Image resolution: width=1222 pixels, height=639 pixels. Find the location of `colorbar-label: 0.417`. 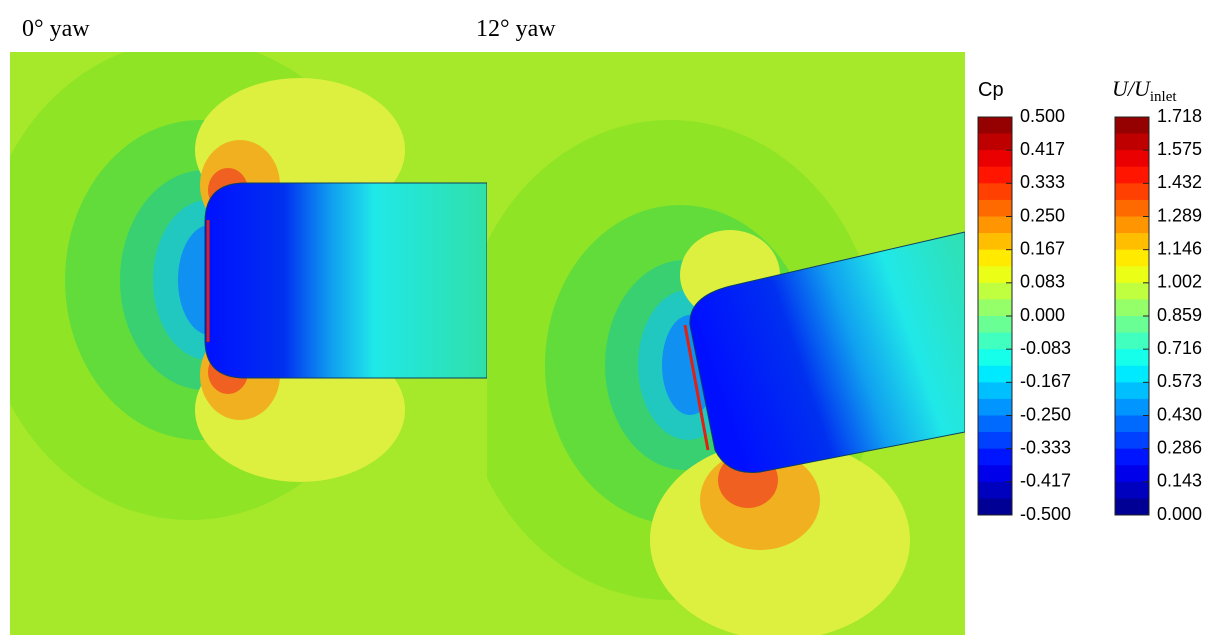

colorbar-label: 0.417 is located at coordinates (1042, 149).